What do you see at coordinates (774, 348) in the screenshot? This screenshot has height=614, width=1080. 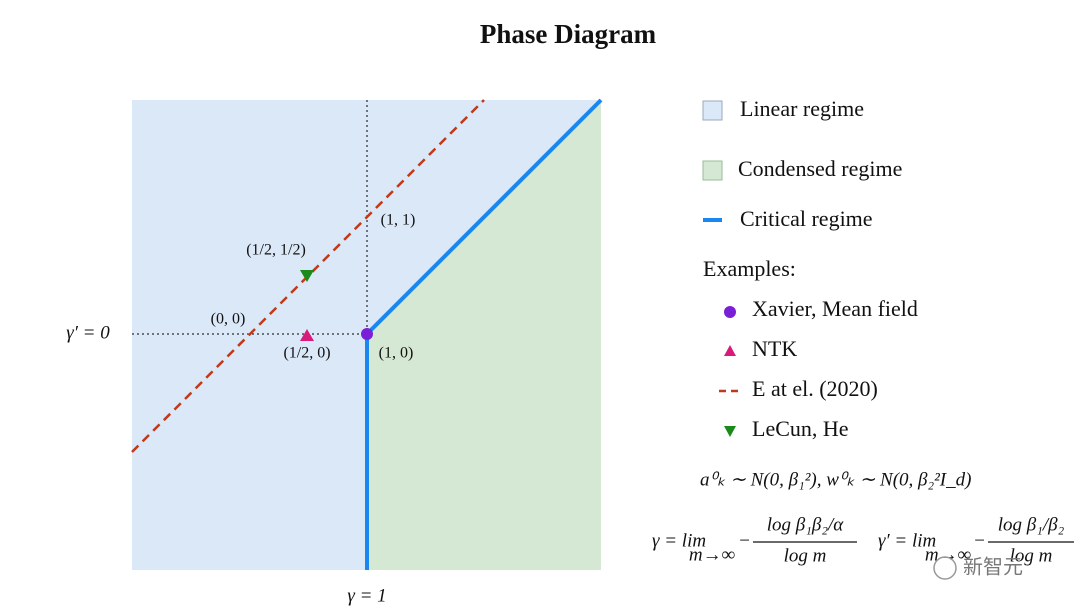 I see `legend-label: NTK` at bounding box center [774, 348].